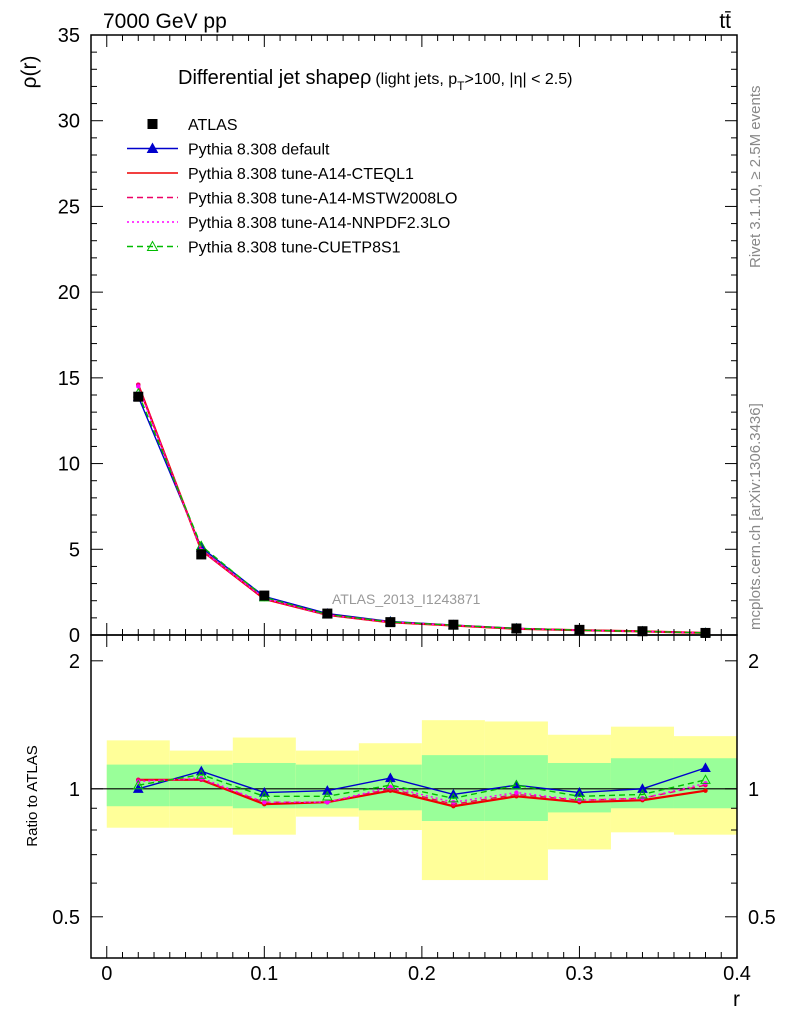 The height and width of the screenshot is (1024, 786). I want to click on legend-label: Pythia 8.308 tune-A14-CTEQL1, so click(301, 174).